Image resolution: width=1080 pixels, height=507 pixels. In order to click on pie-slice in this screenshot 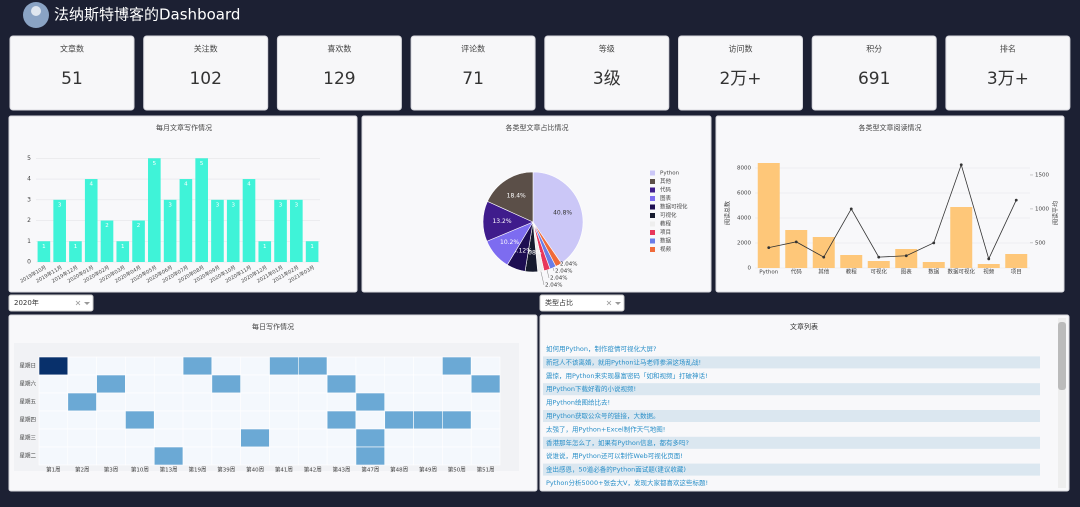, I will do `click(558, 217)`.